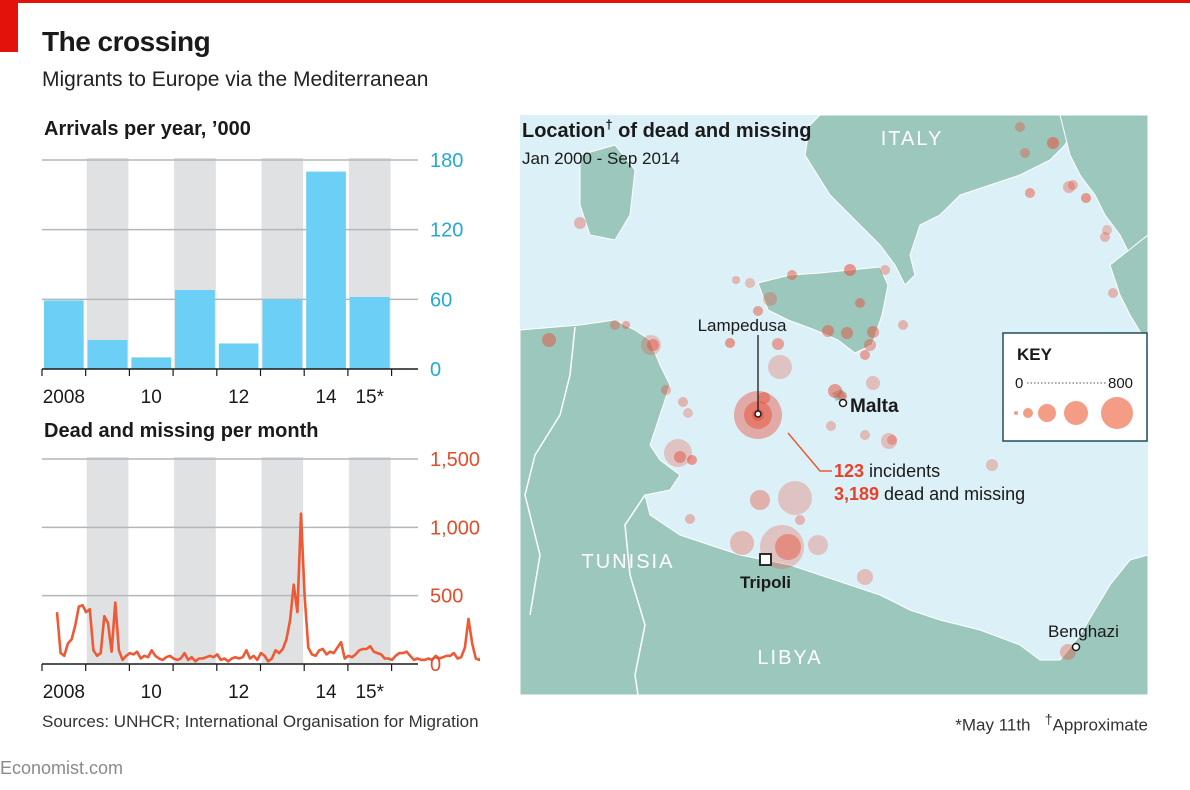 The height and width of the screenshot is (790, 1190). I want to click on sardinia, so click(607, 192).